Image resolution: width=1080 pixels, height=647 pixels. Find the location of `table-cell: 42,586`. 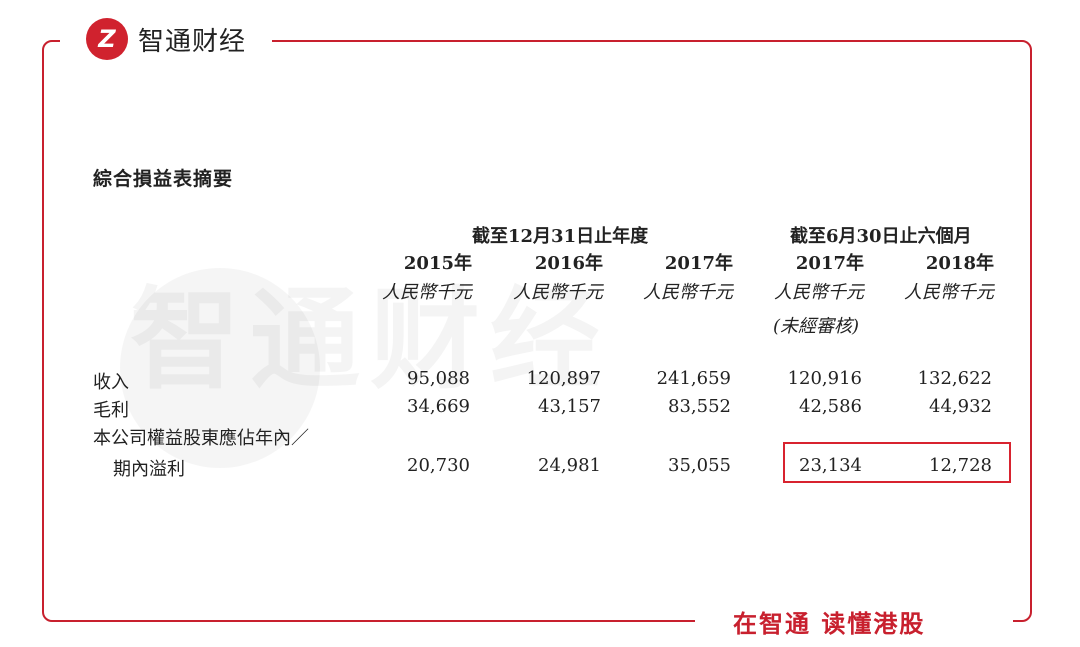

table-cell: 42,586 is located at coordinates (830, 406).